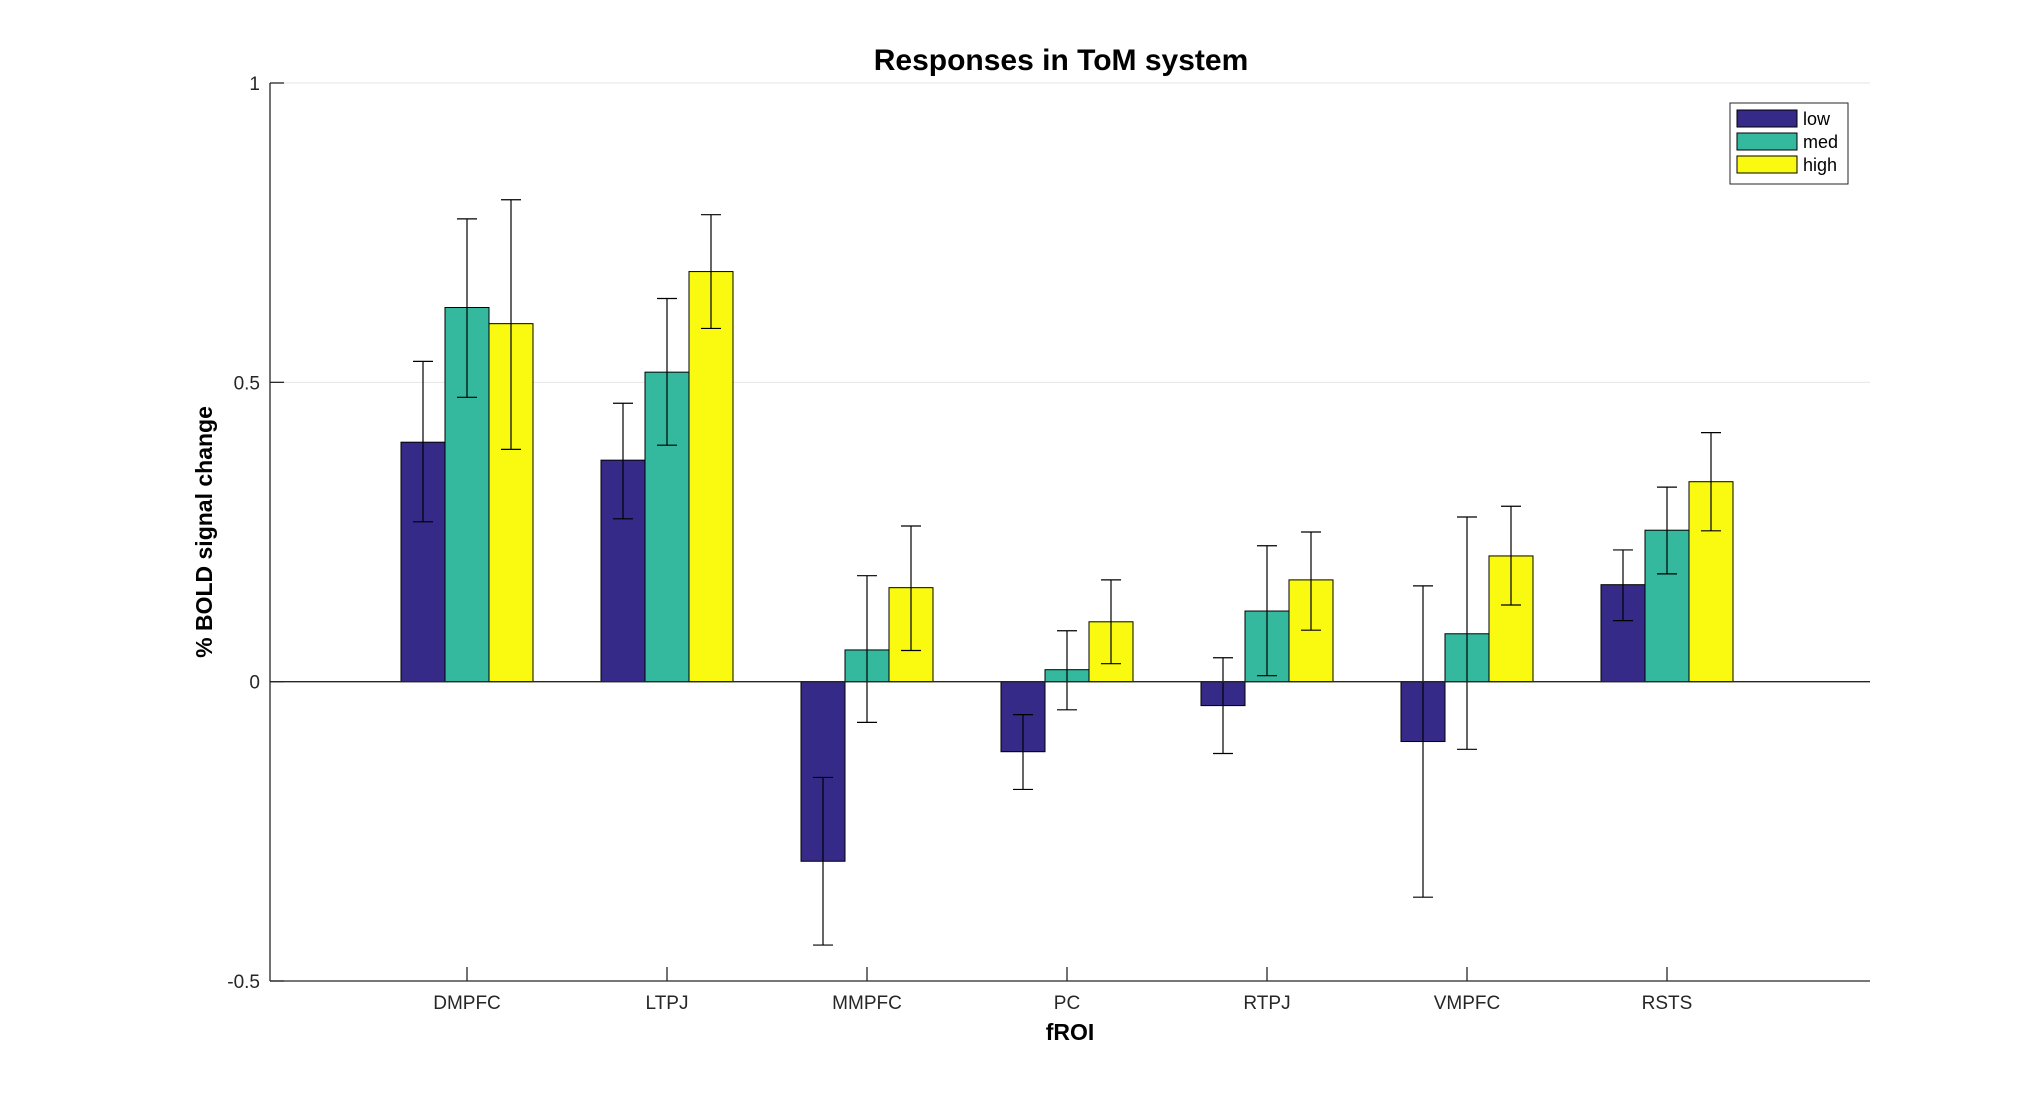  What do you see at coordinates (711, 272) in the screenshot?
I see `error-bar-high-ltpj` at bounding box center [711, 272].